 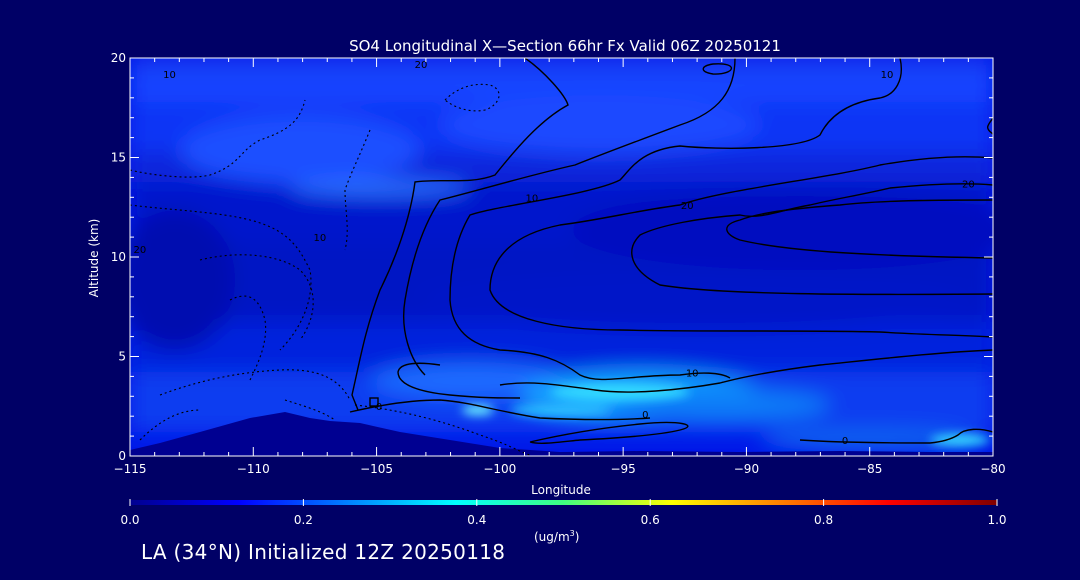 I want to click on colorbar-ticks: 0.0 0.2 0.4 0.6 0.8 1.0, so click(x=563, y=513).